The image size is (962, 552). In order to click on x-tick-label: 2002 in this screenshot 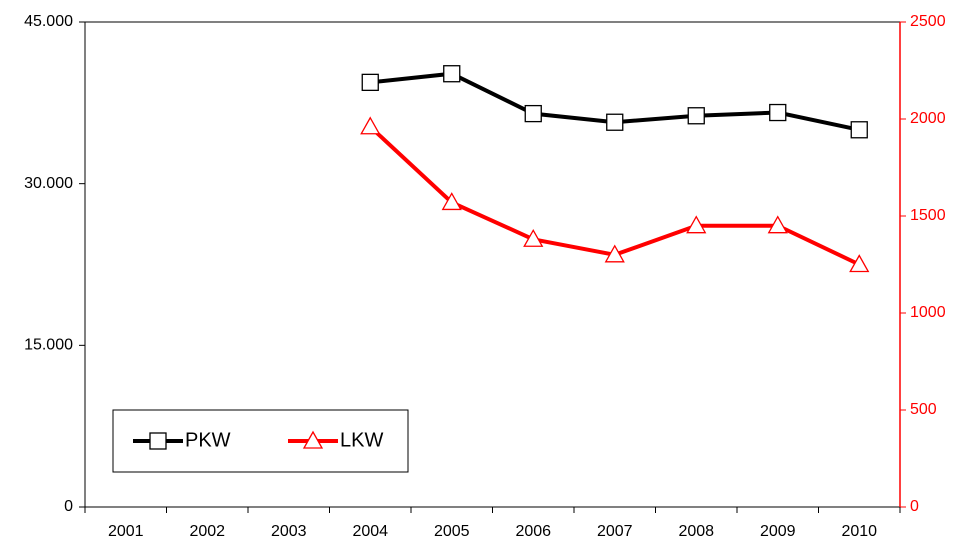, I will do `click(207, 531)`.